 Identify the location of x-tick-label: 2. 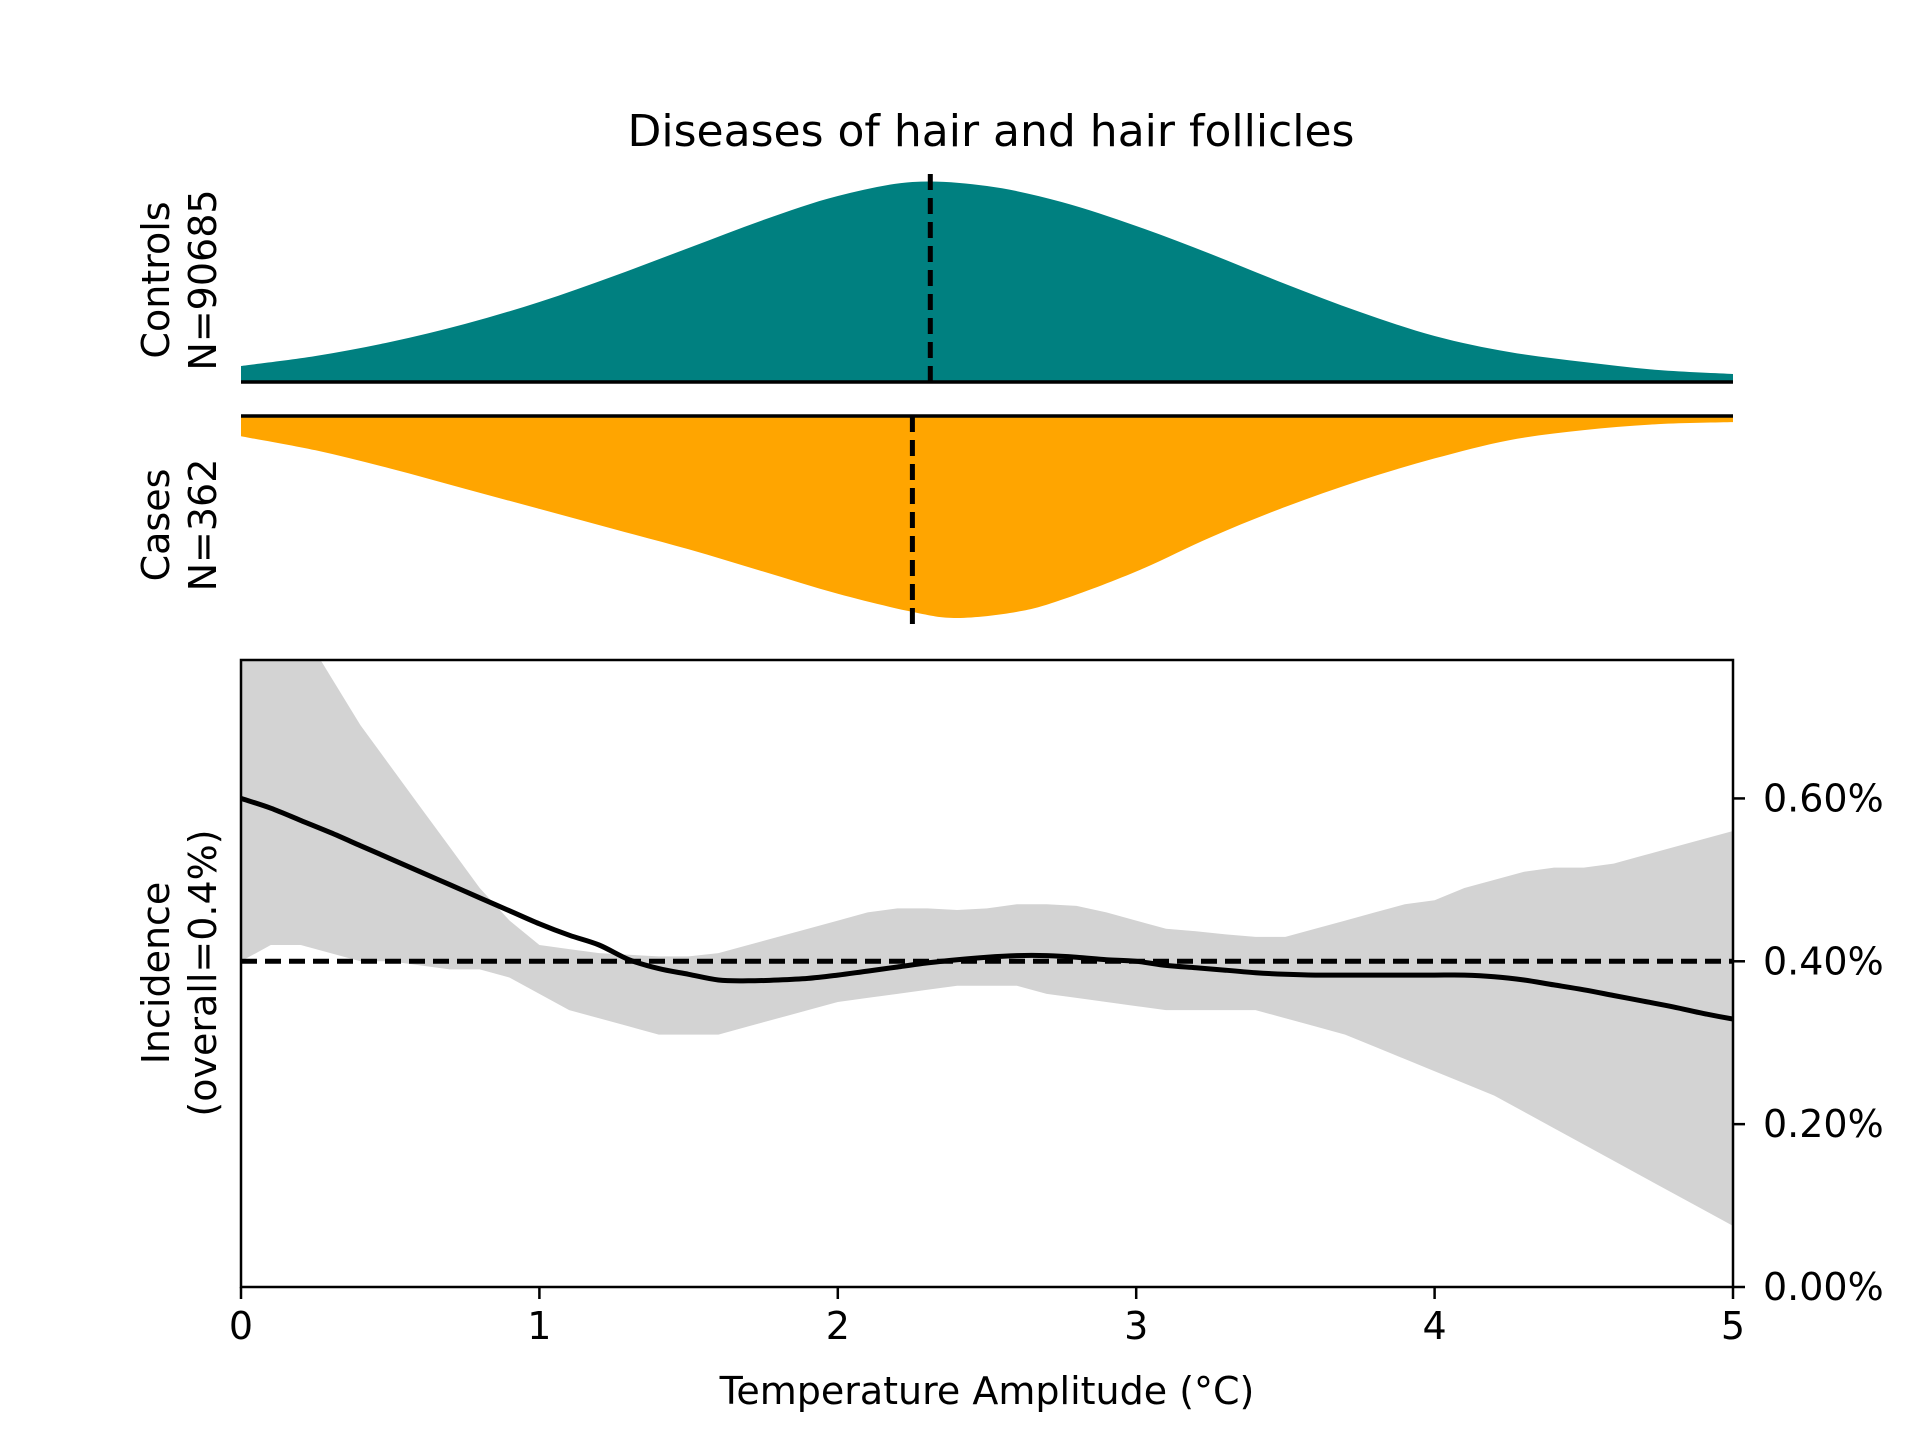
(838, 1326).